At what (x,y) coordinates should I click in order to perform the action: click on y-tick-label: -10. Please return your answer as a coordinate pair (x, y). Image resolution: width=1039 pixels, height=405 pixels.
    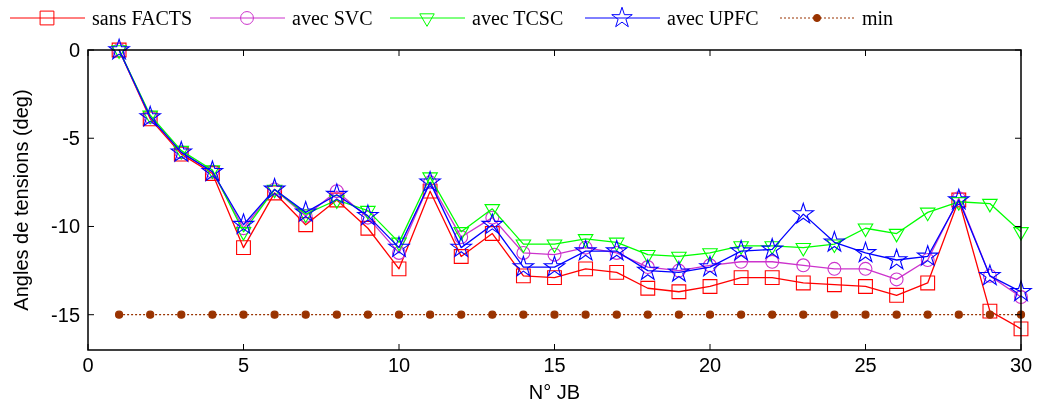
    Looking at the image, I should click on (65, 226).